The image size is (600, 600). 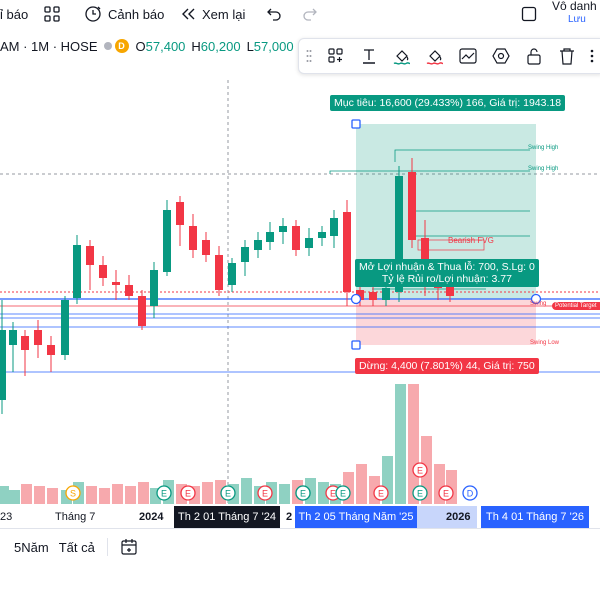 I want to click on stop-label: Dừng: 4,400 (7.801%) 44, Giá trị: 750, so click(x=447, y=366).